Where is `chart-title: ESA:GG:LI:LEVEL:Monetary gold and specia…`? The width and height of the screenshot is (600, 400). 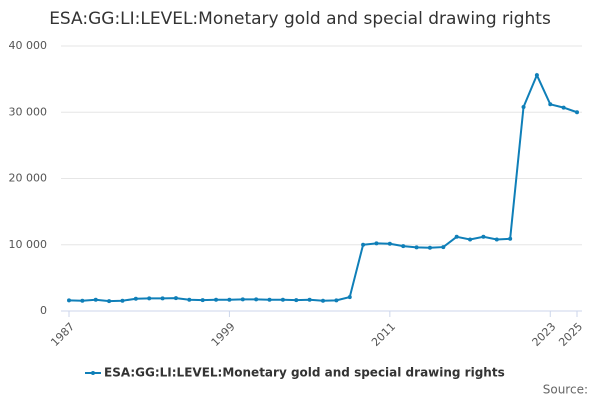
chart-title: ESA:GG:LI:LEVEL:Monetary gold and specia… is located at coordinates (300, 19).